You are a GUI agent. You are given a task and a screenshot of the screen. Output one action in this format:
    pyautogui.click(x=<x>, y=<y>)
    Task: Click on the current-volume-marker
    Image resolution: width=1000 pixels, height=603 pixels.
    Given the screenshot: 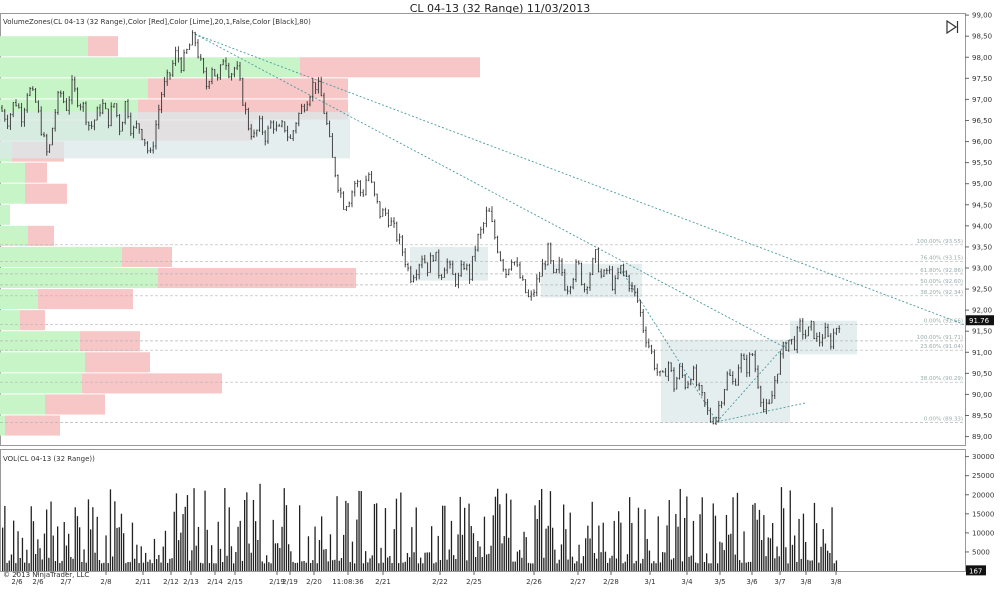 What is the action you would take?
    pyautogui.click(x=976, y=570)
    